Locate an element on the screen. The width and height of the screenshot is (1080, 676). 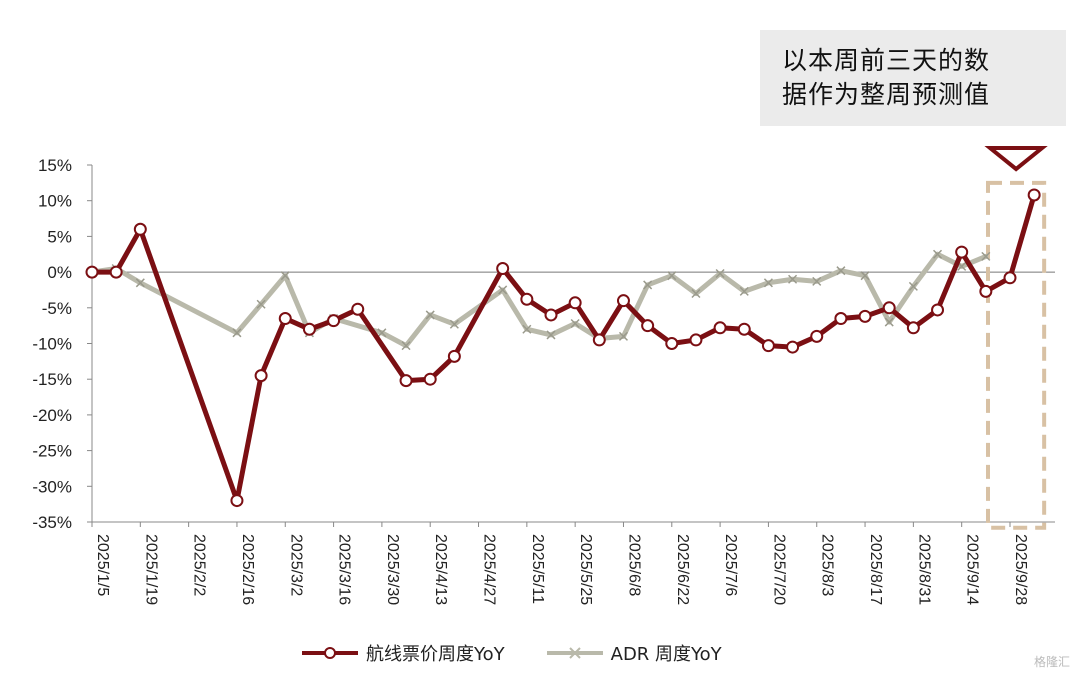
x-tick-label: 2025/1/5 is located at coordinates (102, 565).